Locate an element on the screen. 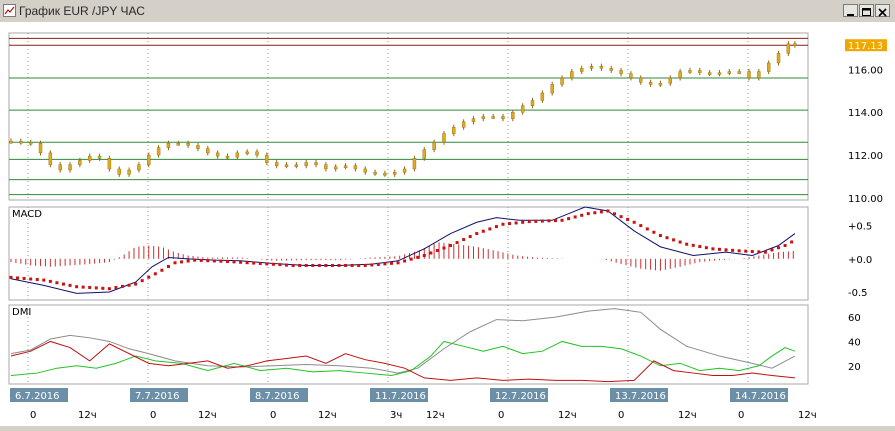 Image resolution: width=895 pixels, height=431 pixels. window-title: График EUR /JPY ЧАС is located at coordinates (82, 11).